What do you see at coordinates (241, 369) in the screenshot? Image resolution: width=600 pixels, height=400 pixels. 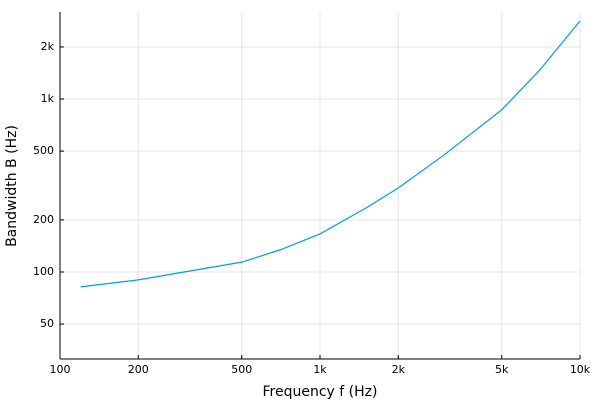 I see `x-tick-label: 500` at bounding box center [241, 369].